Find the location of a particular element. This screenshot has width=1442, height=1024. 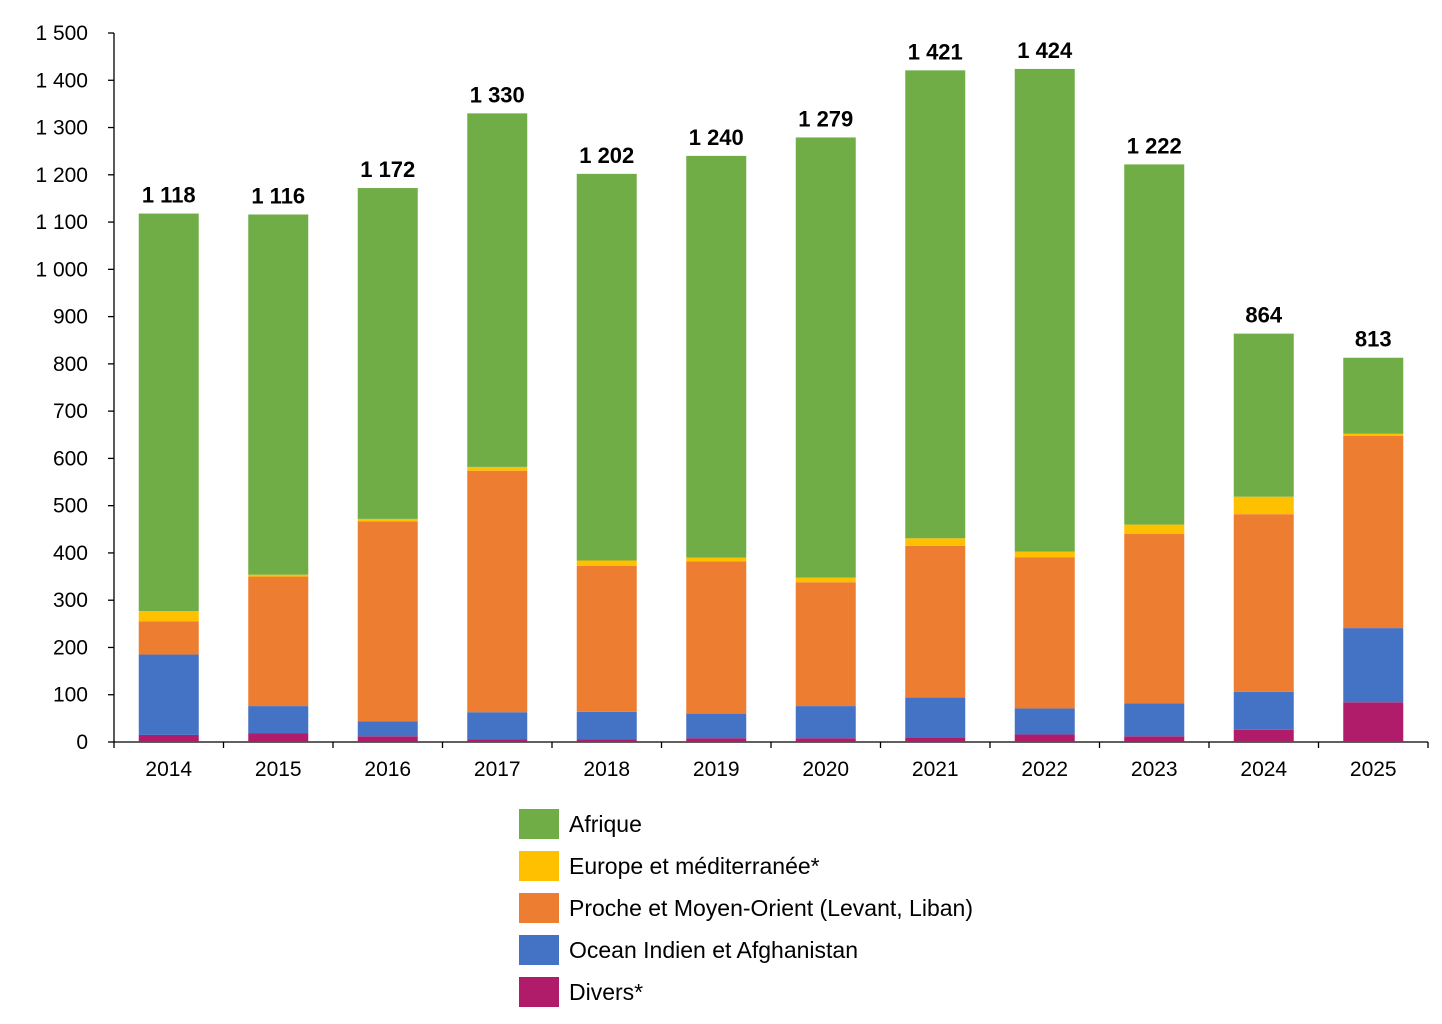

bar-total-label: 1 118 is located at coordinates (169, 195).